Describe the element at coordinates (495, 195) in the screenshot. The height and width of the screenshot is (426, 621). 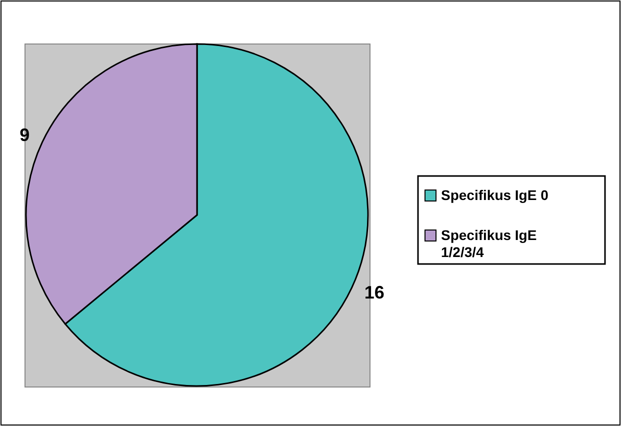
I see `legend-label: Specifikus IgE 0` at that location.